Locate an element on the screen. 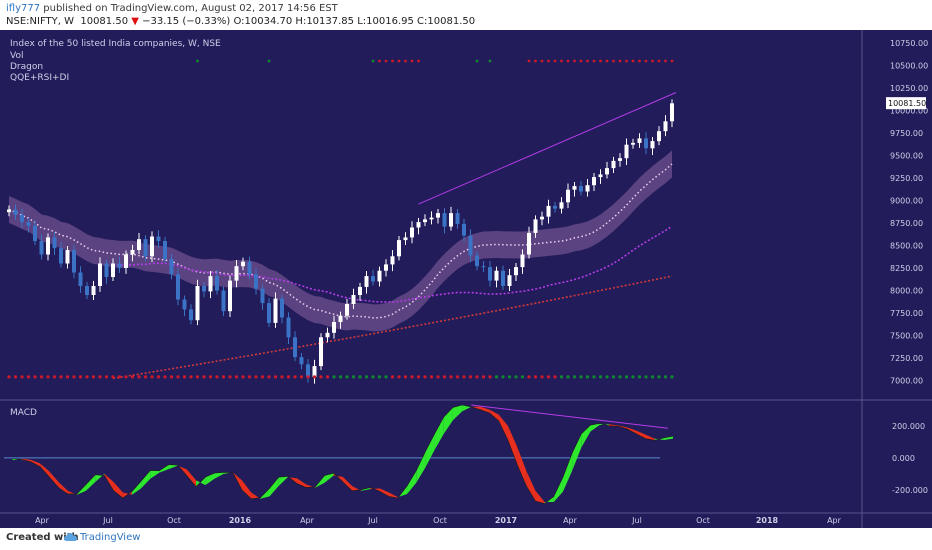 Image resolution: width=932 pixels, height=550 pixels. symbol-label: NSE:NIFTY, W is located at coordinates (40, 21).